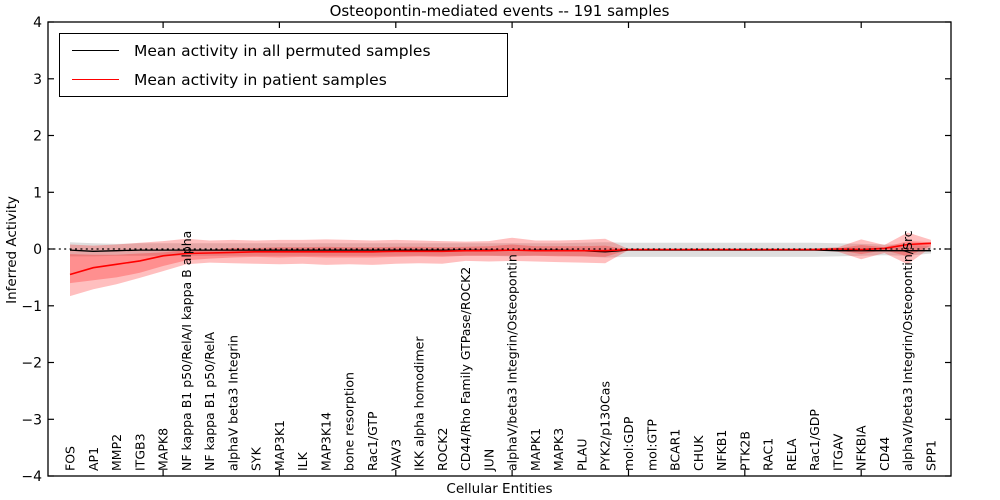 The image size is (1000, 500). I want to click on entity-label: CD44/Rho Family GTPase/ROCK2, so click(465, 369).